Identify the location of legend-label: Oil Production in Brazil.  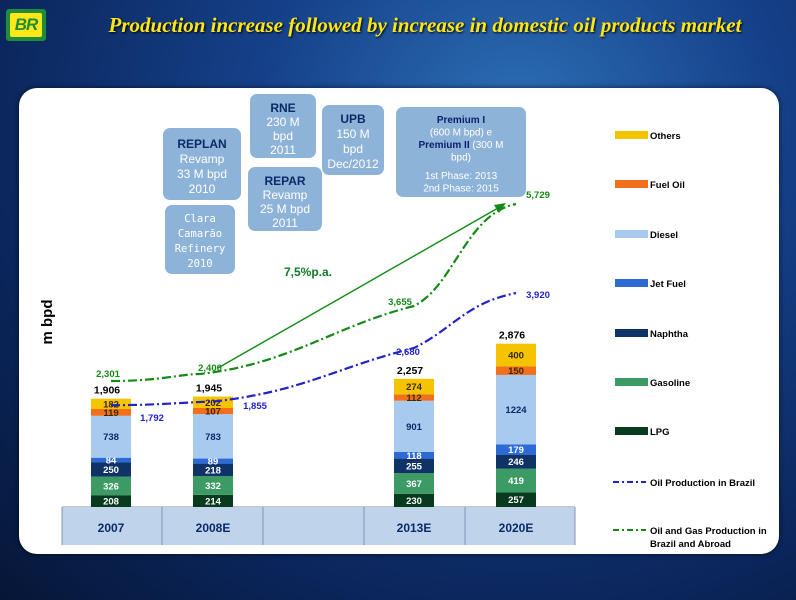
(702, 483).